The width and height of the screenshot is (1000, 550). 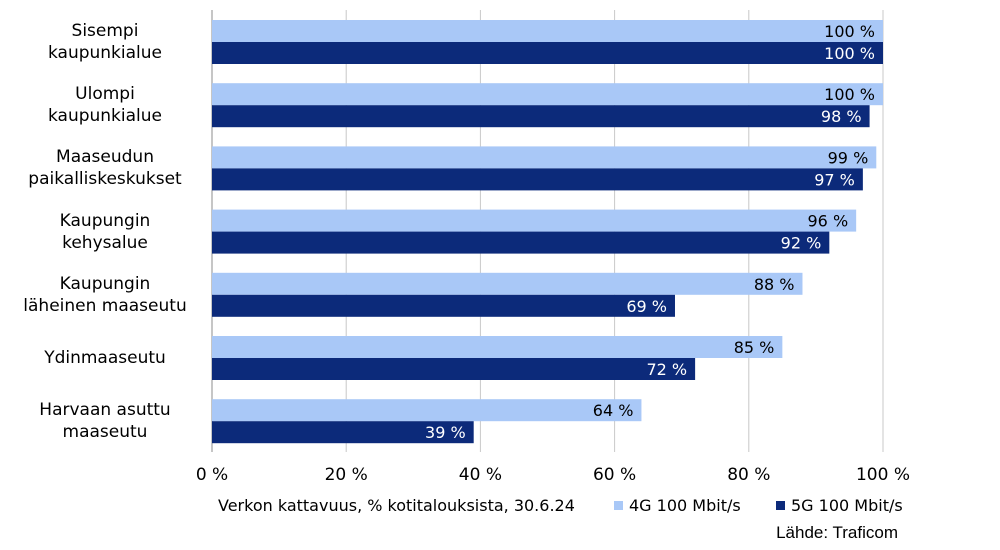 What do you see at coordinates (841, 116) in the screenshot?
I see `value-label-5g: 98 %` at bounding box center [841, 116].